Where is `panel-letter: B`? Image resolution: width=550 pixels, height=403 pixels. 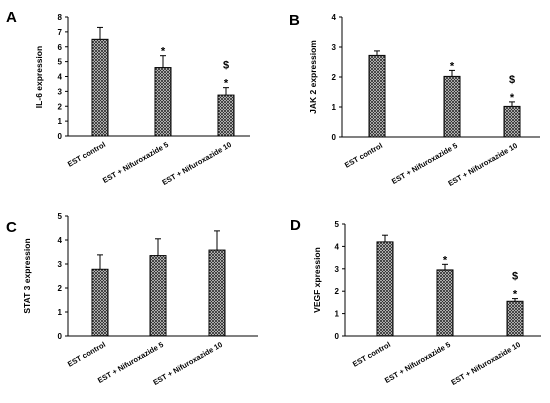 panel-letter: B is located at coordinates (294, 20).